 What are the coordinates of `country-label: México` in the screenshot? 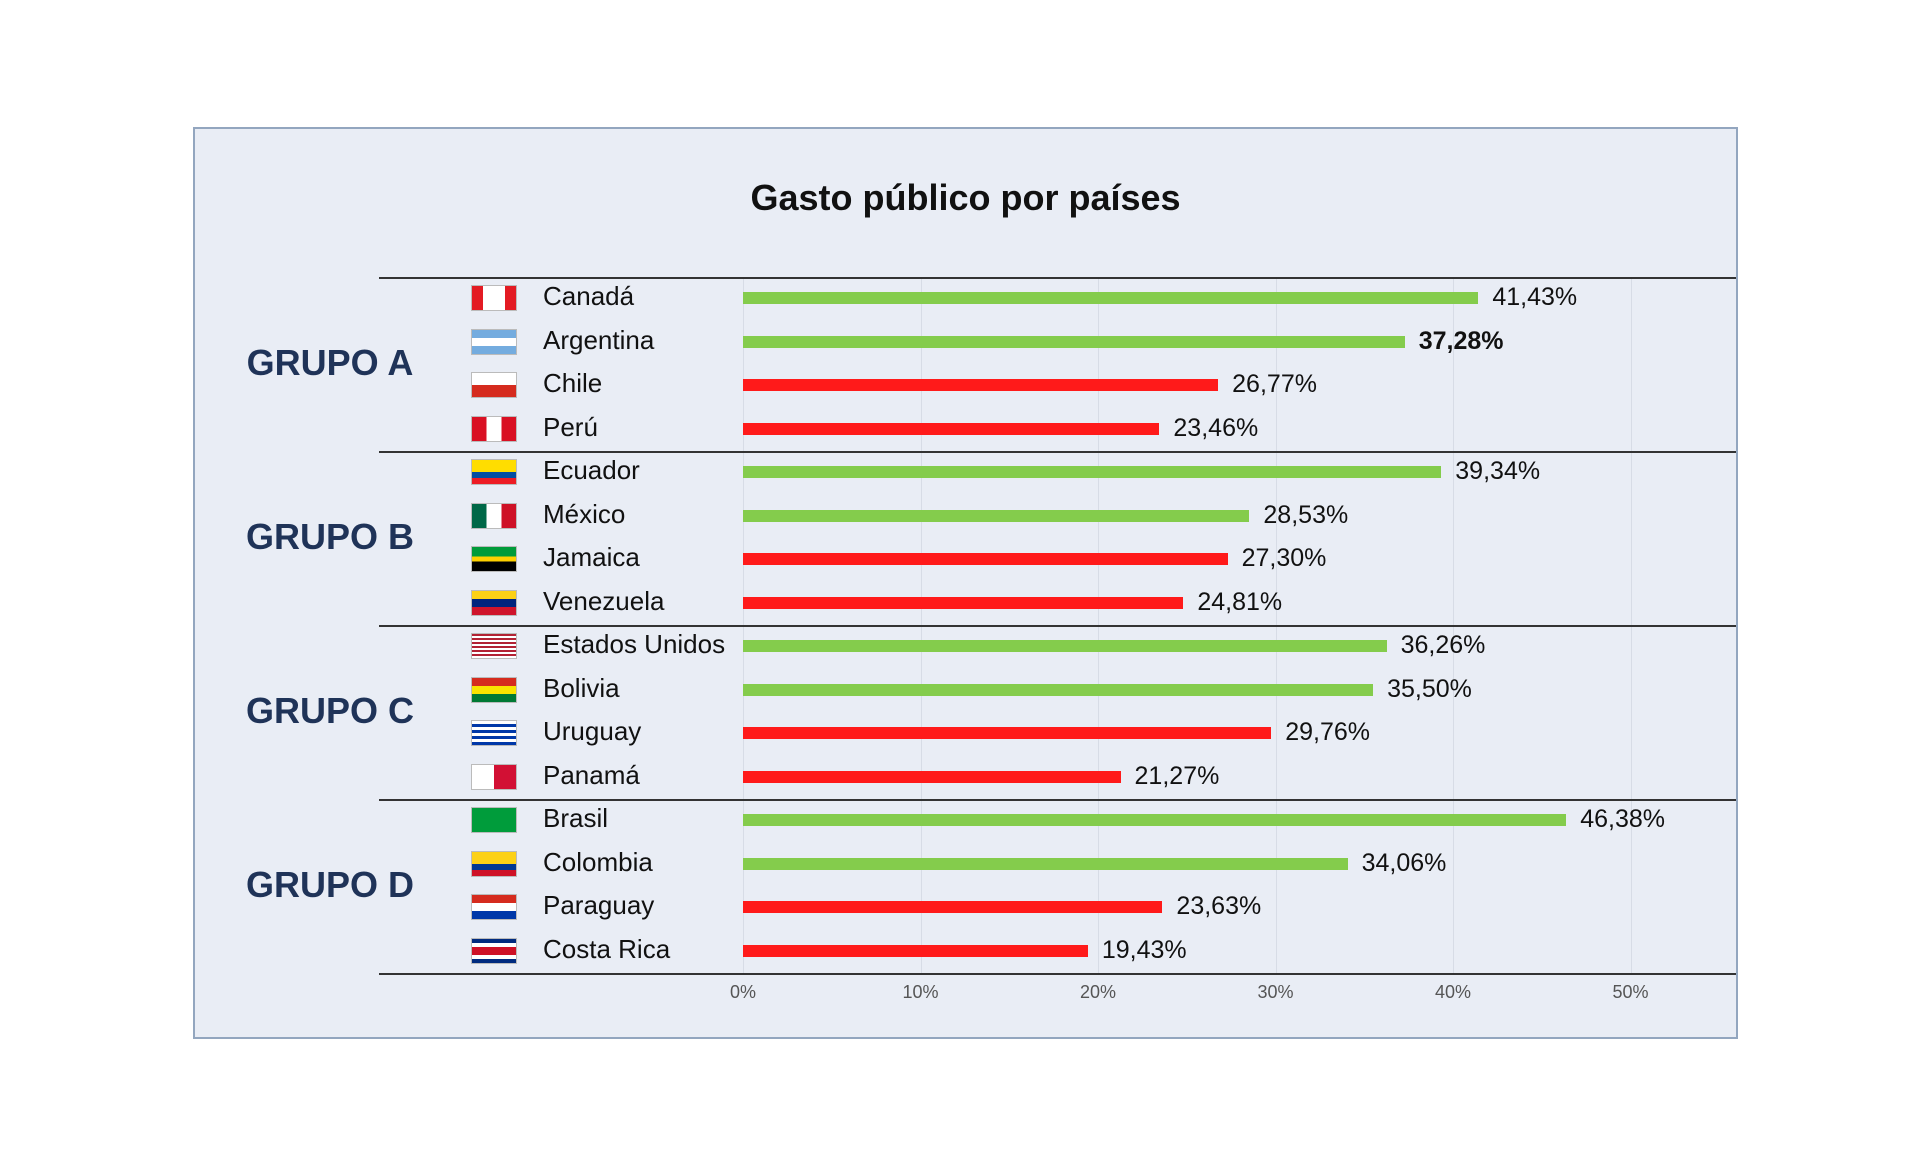 It's located at (584, 513).